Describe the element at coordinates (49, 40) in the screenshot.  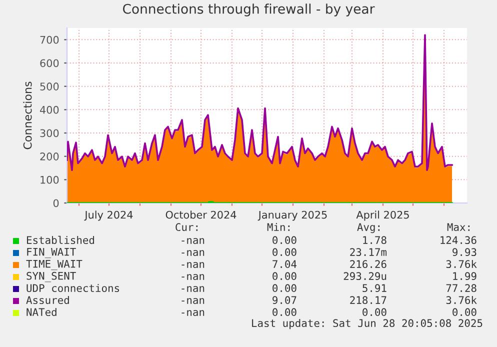
I see `y-tick-label: 700` at that location.